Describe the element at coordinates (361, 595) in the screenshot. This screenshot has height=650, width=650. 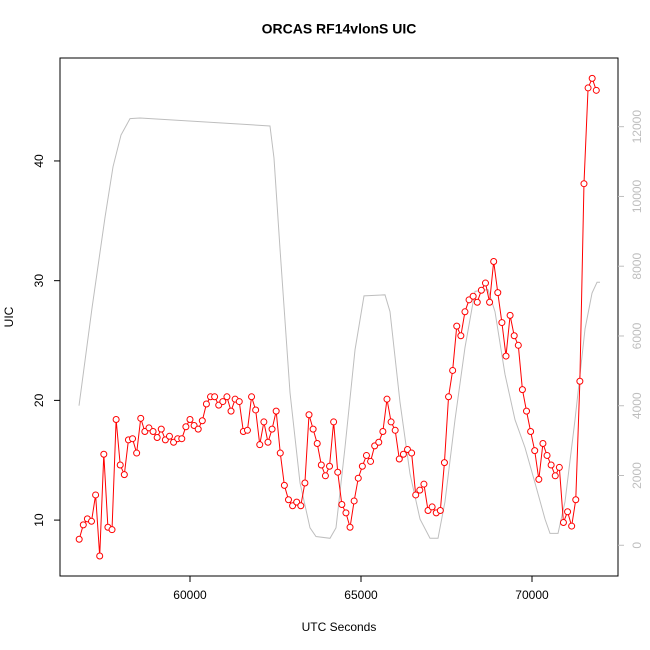
I see `x-tick-label: 65000` at that location.